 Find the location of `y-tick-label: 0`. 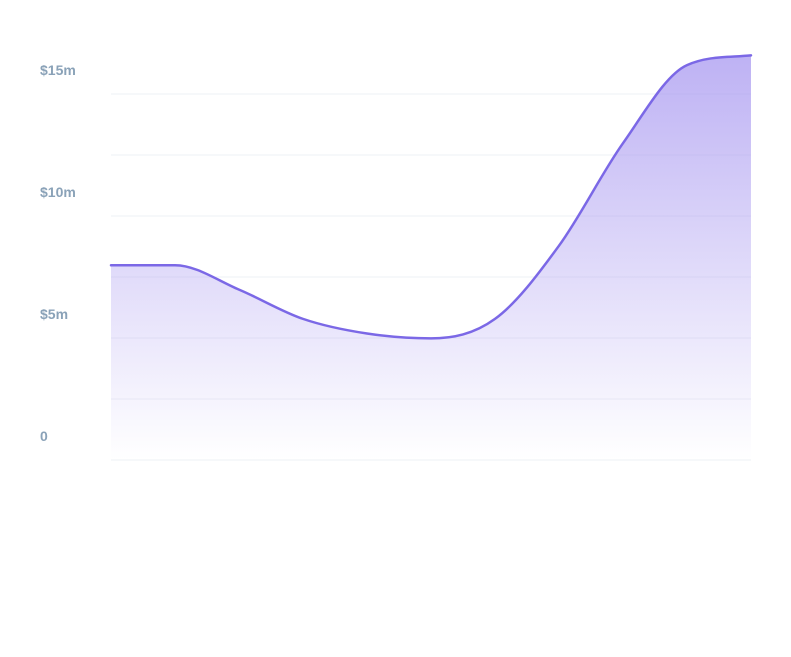

y-tick-label: 0 is located at coordinates (44, 436).